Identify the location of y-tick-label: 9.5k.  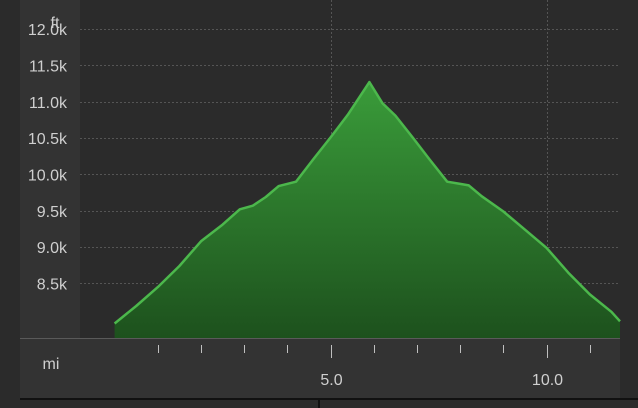
(52, 212).